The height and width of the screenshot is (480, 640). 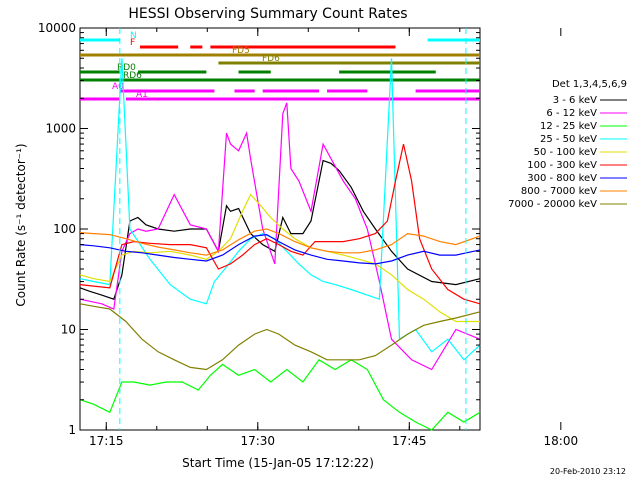 I want to click on flag-bar-label: A1, so click(x=142, y=95).